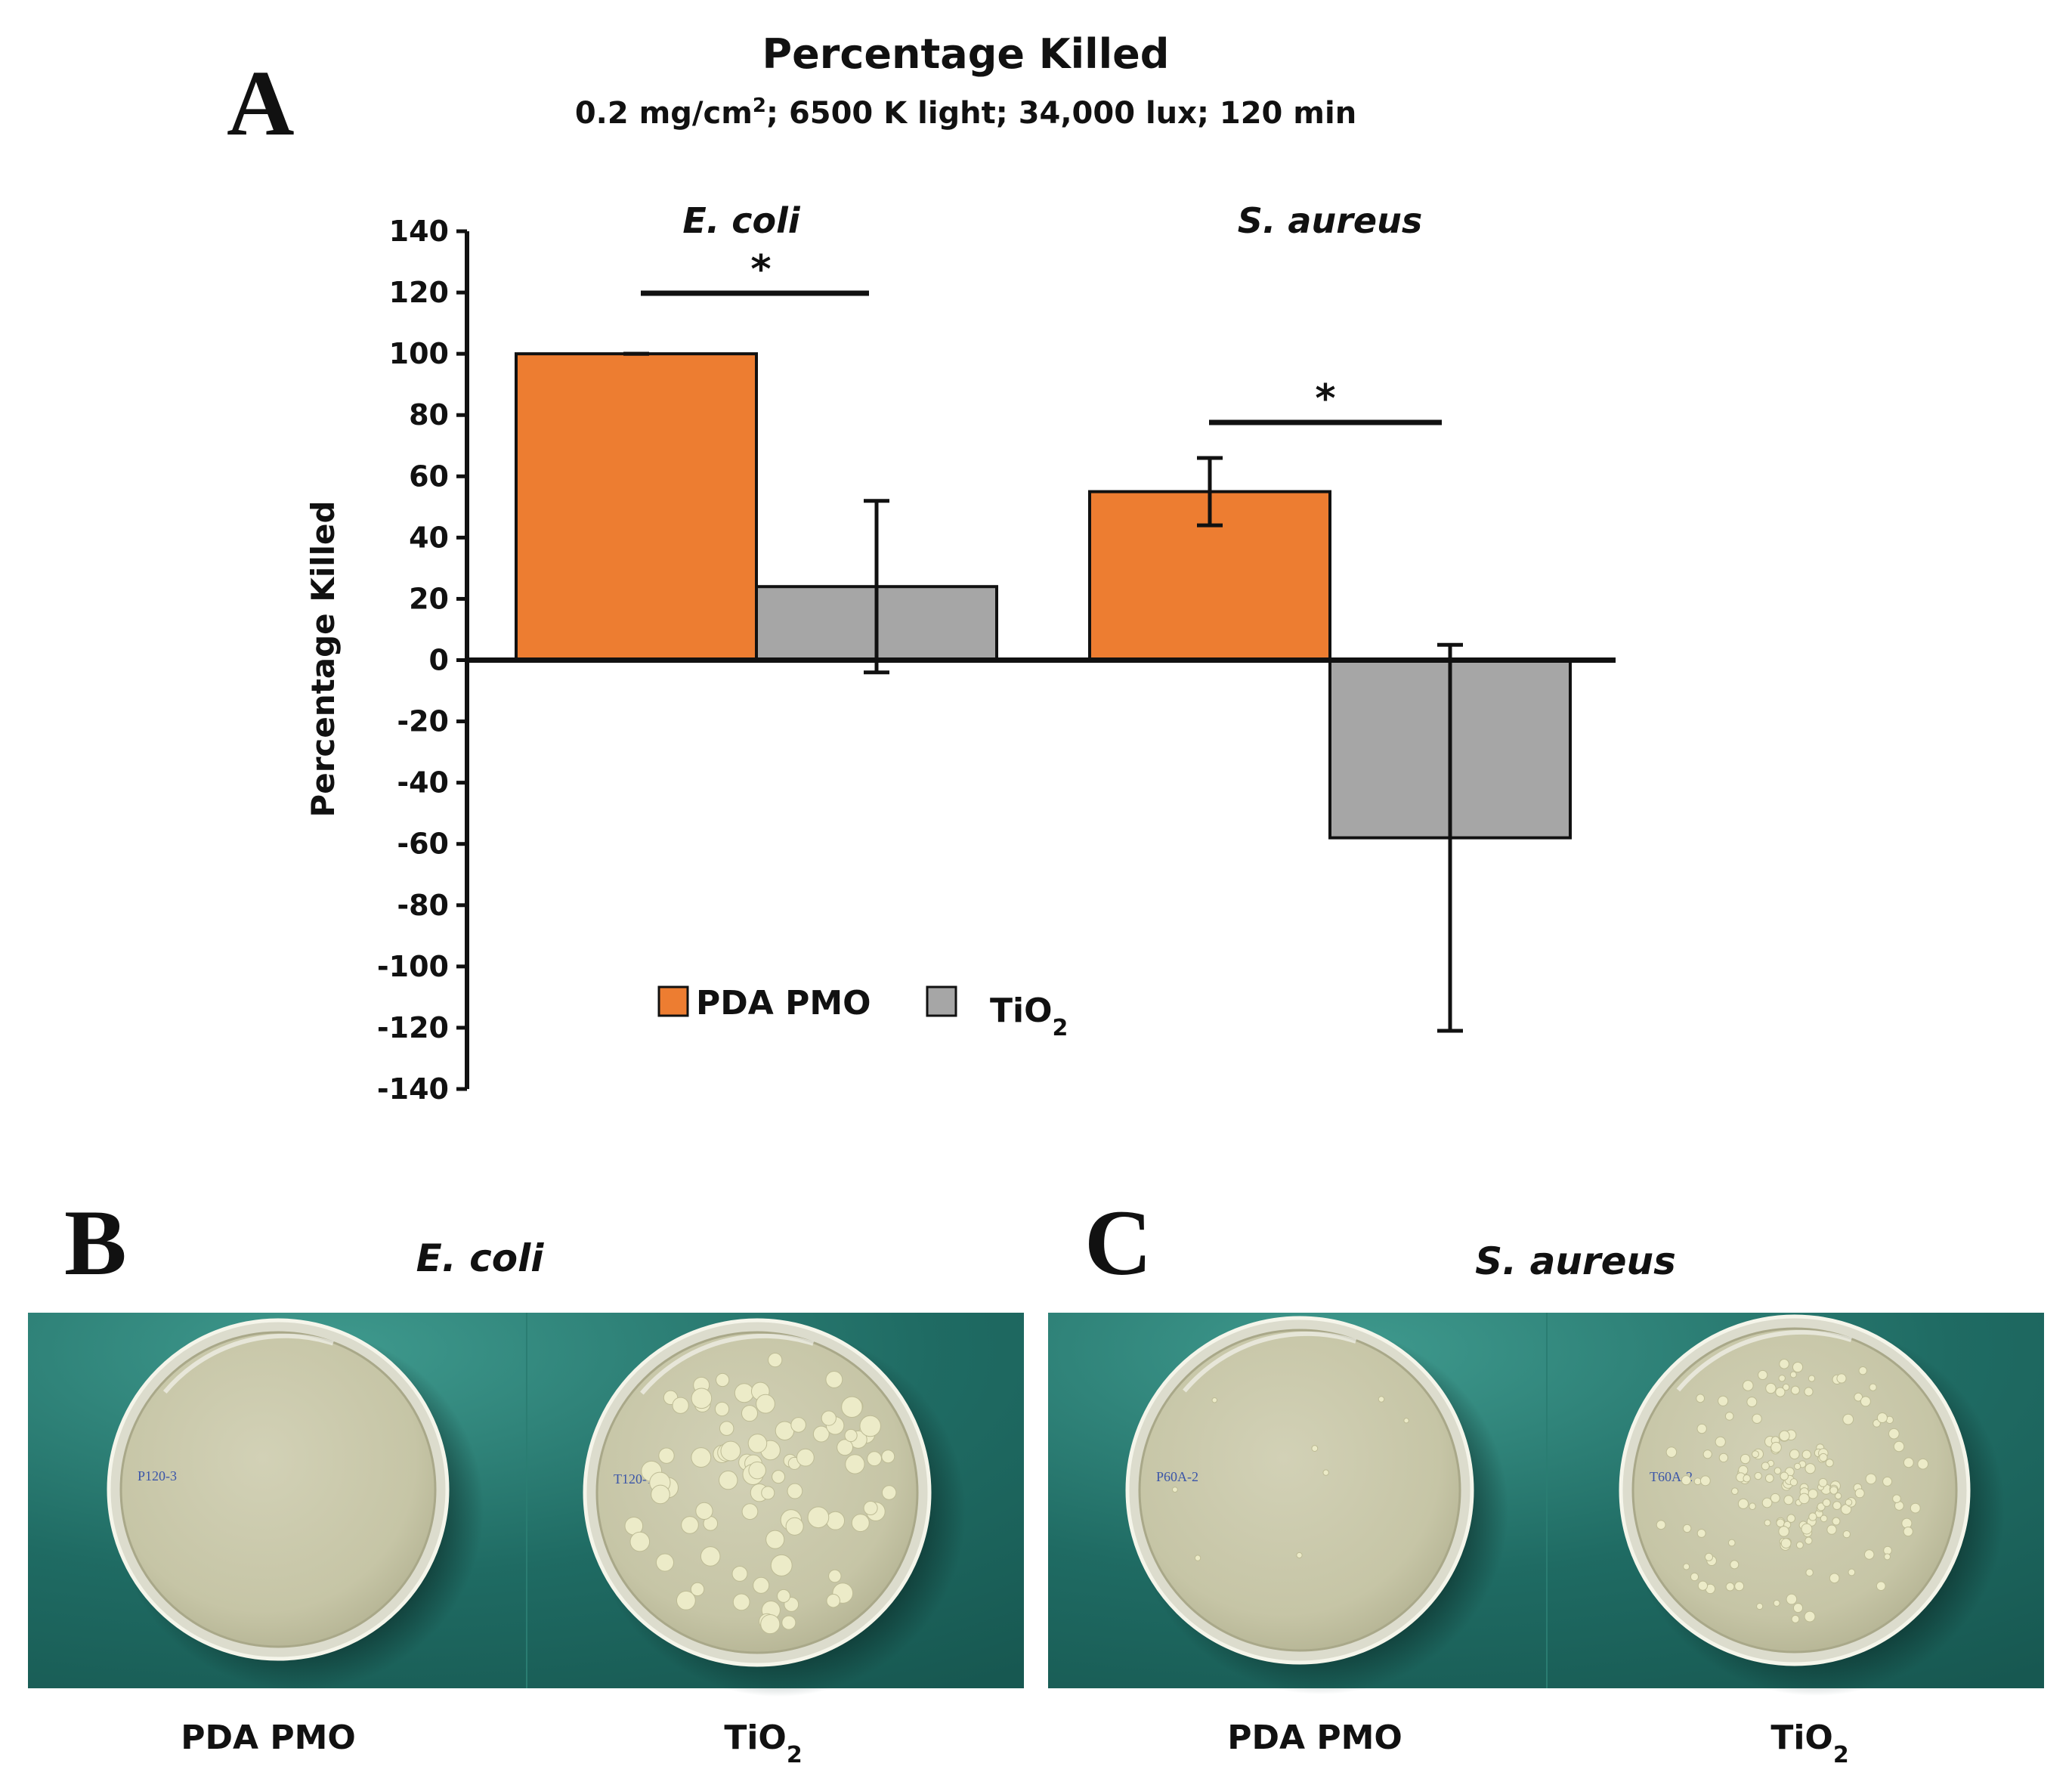  I want to click on y-tick-label: 140, so click(419, 232).